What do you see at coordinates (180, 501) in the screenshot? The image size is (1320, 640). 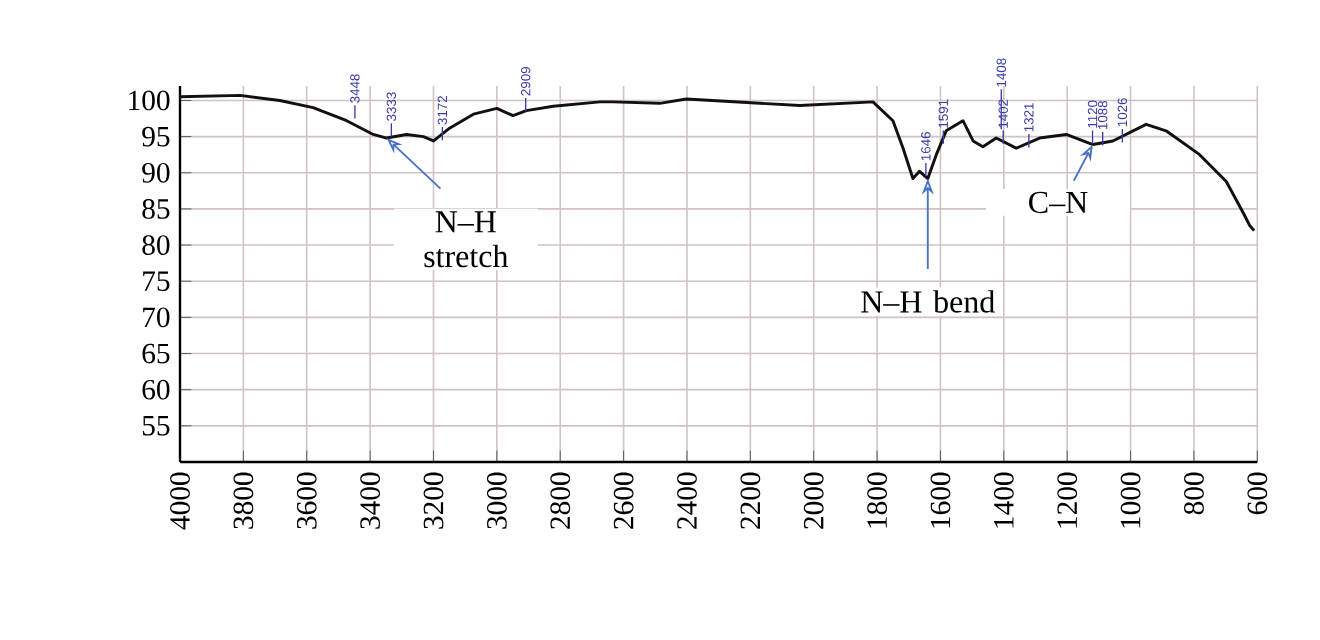 I see `x-tick-label: 4000` at bounding box center [180, 501].